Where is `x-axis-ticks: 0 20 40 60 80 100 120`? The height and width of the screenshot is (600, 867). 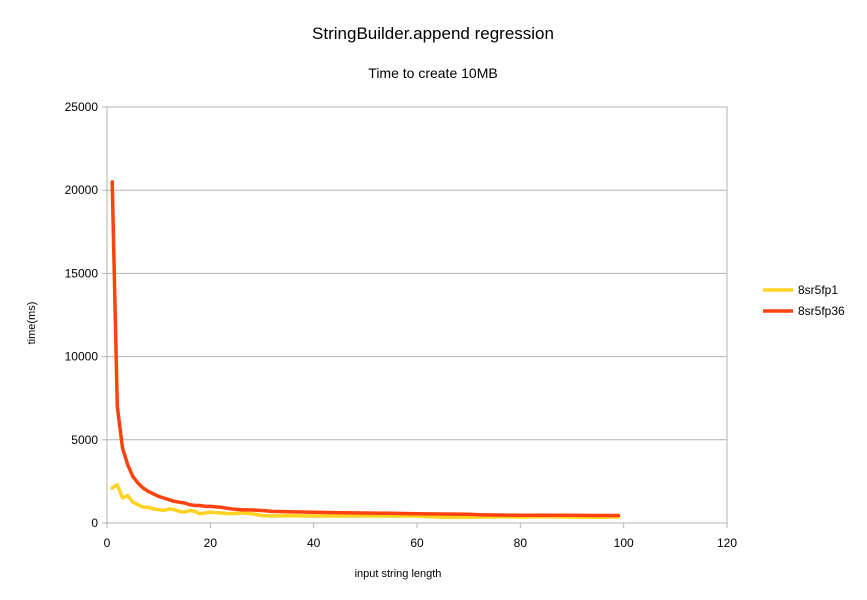
x-axis-ticks: 0 20 40 60 80 100 120 is located at coordinates (420, 536).